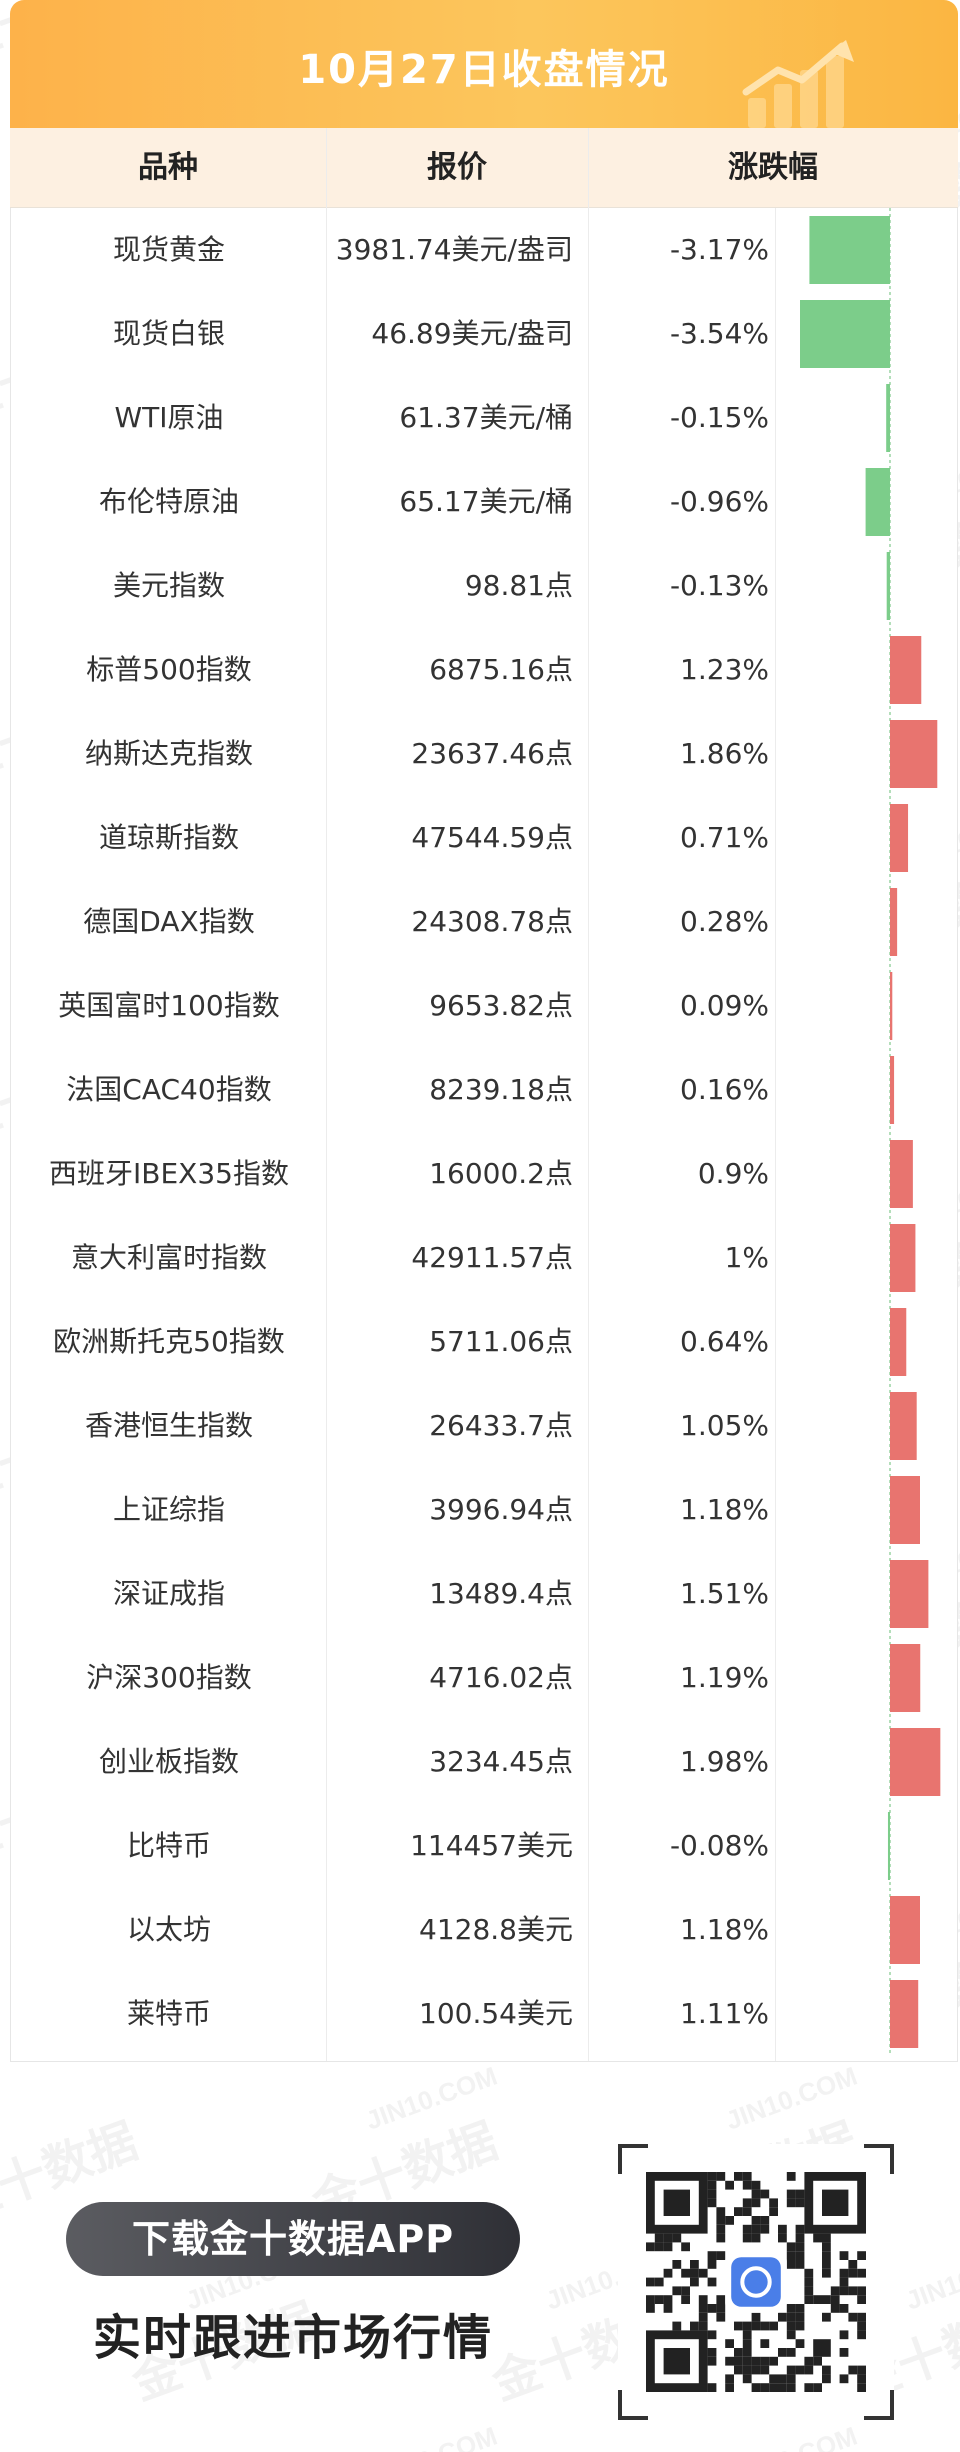 Image resolution: width=960 pixels, height=2452 pixels. Describe the element at coordinates (168, 1425) in the screenshot. I see `instrument-name: 香港恒生指数` at that location.